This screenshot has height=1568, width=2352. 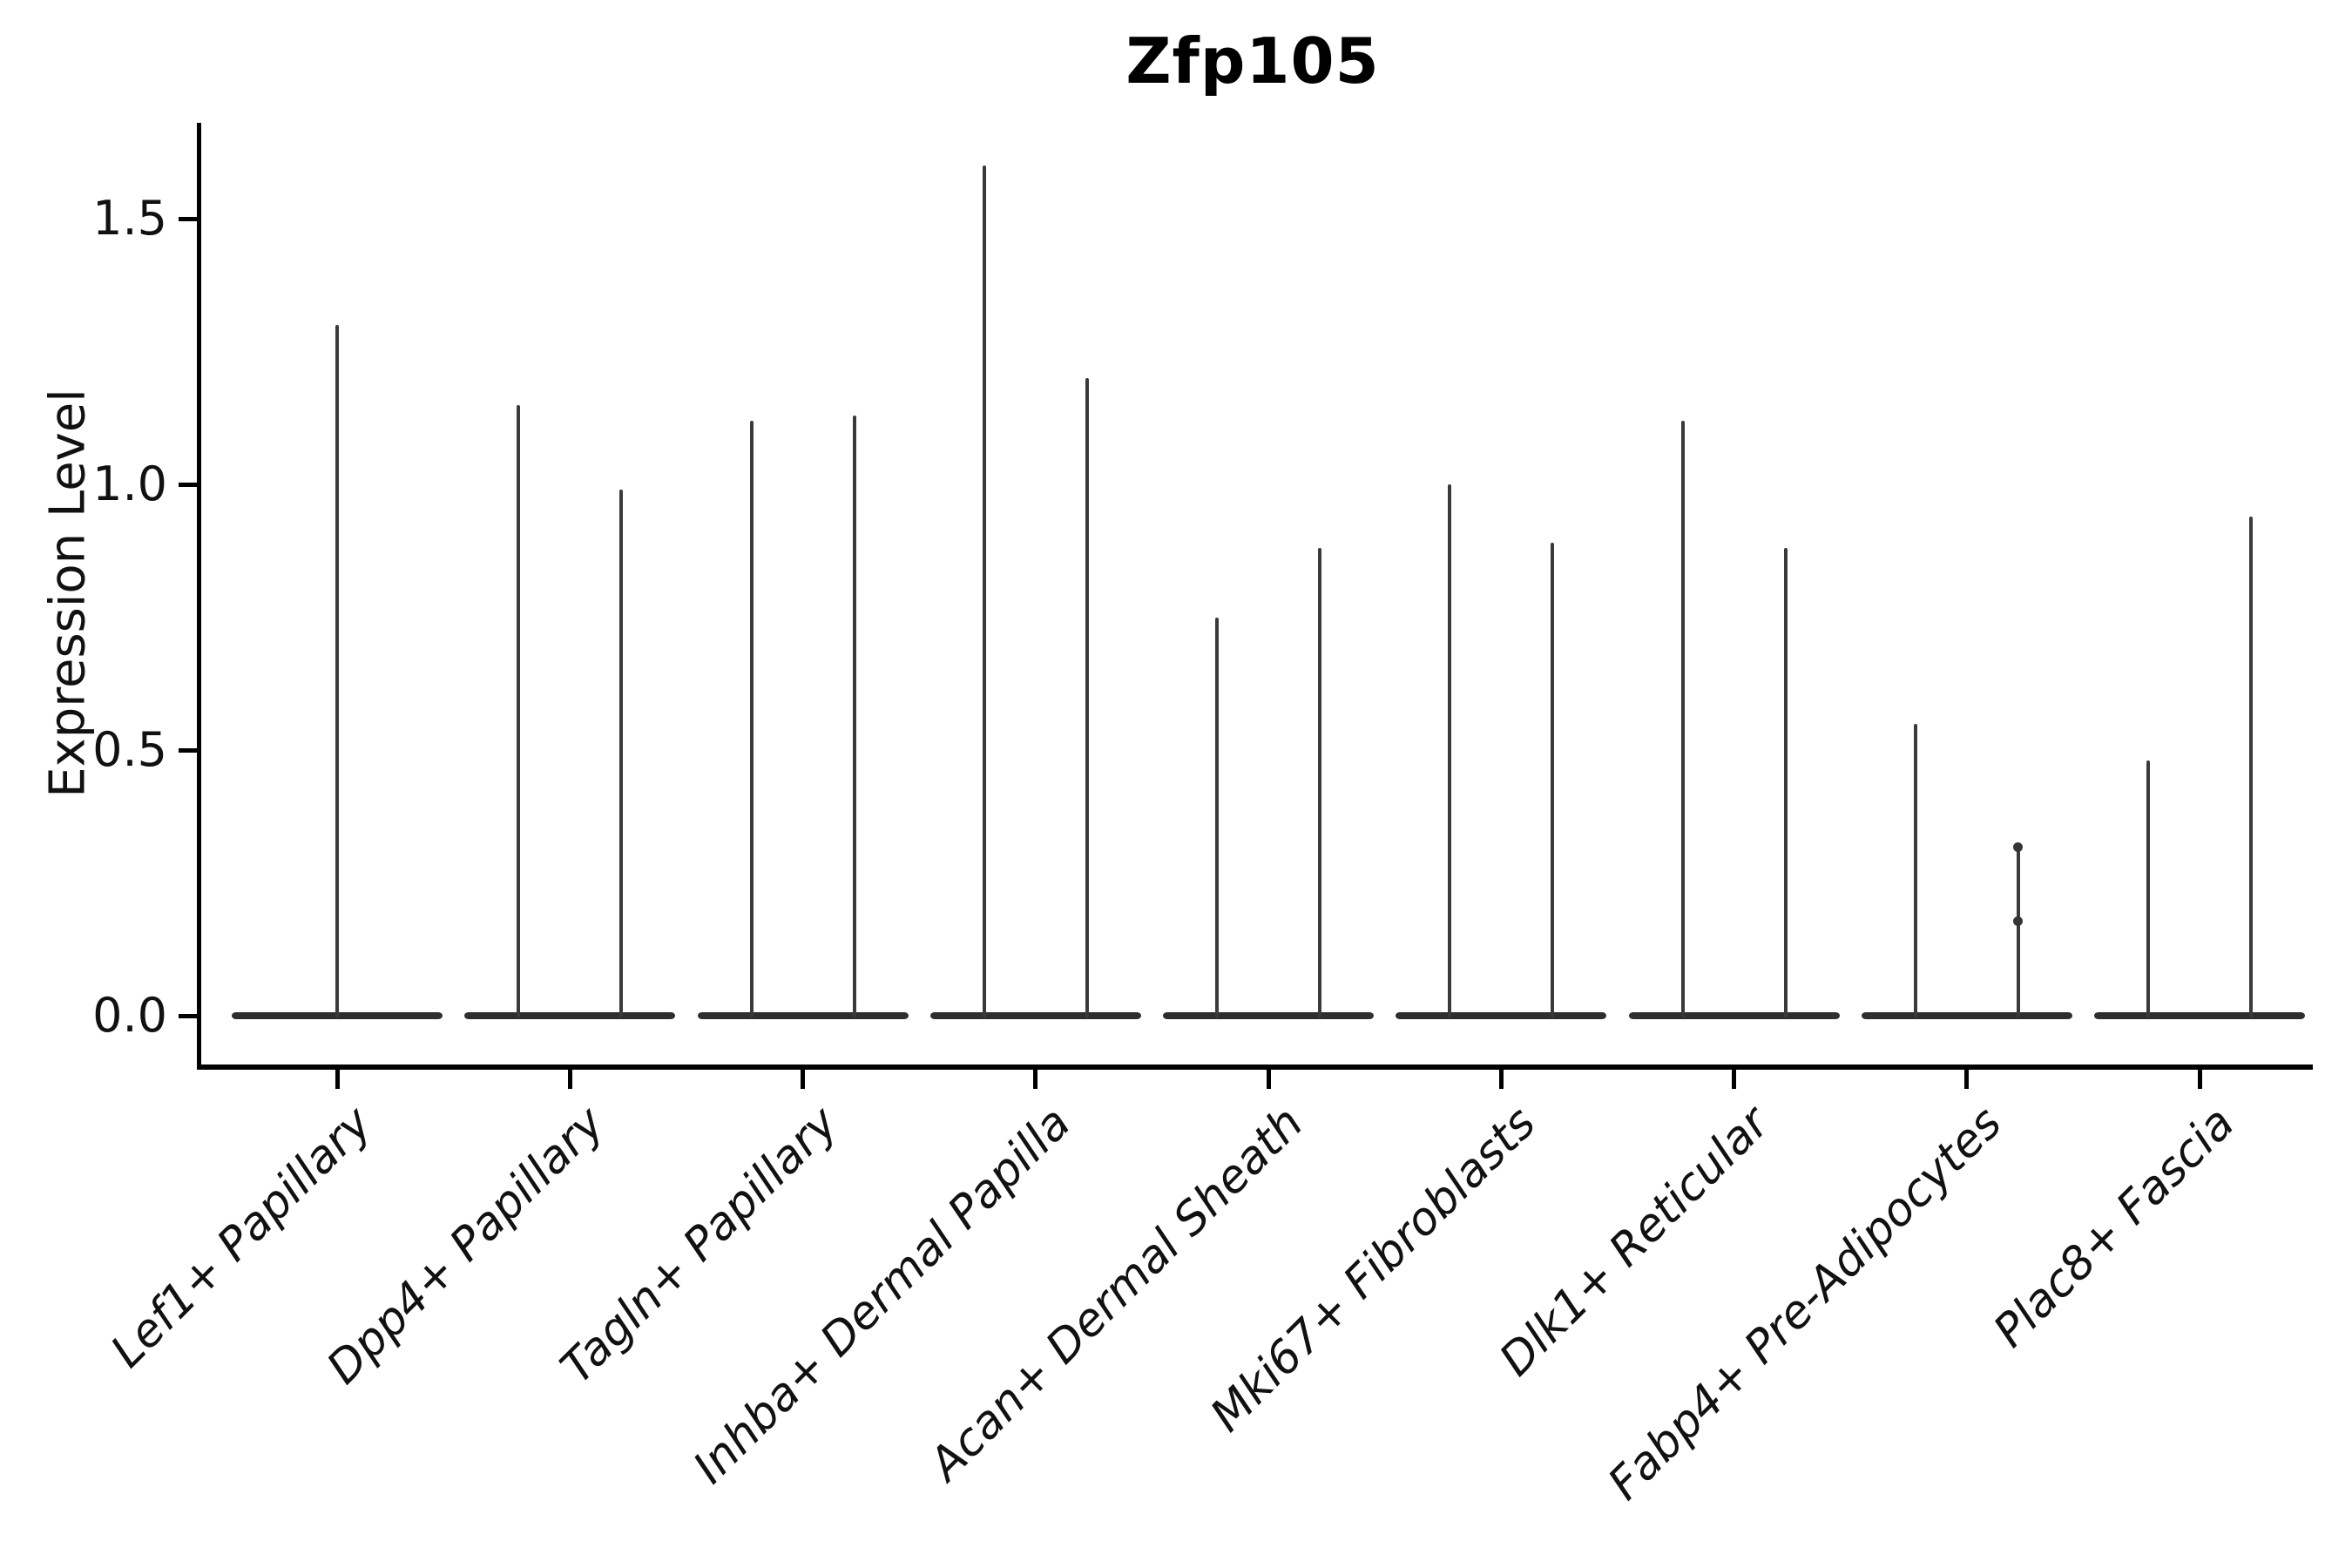 I want to click on y-axis-tick-label: 0.0, so click(x=129, y=1015).